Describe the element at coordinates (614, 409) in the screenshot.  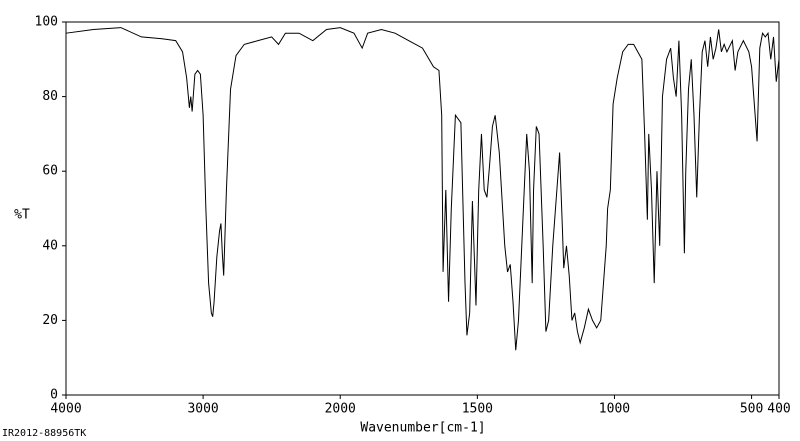
I see `x-tick-label: 1000` at that location.